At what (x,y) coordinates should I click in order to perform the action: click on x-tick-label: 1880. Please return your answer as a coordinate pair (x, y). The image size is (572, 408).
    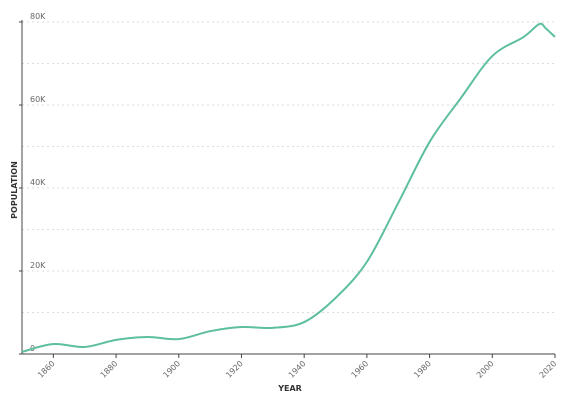
    Looking at the image, I should click on (109, 369).